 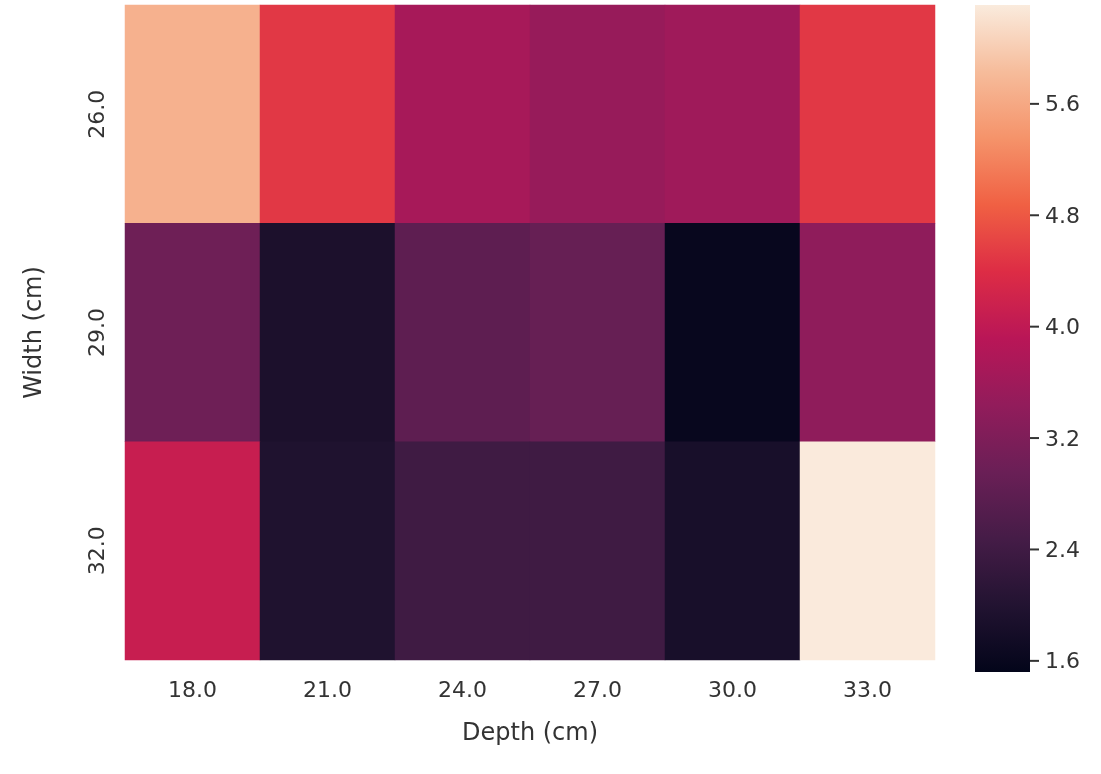 I want to click on y-axis-title: Width (cm), so click(x=33, y=332).